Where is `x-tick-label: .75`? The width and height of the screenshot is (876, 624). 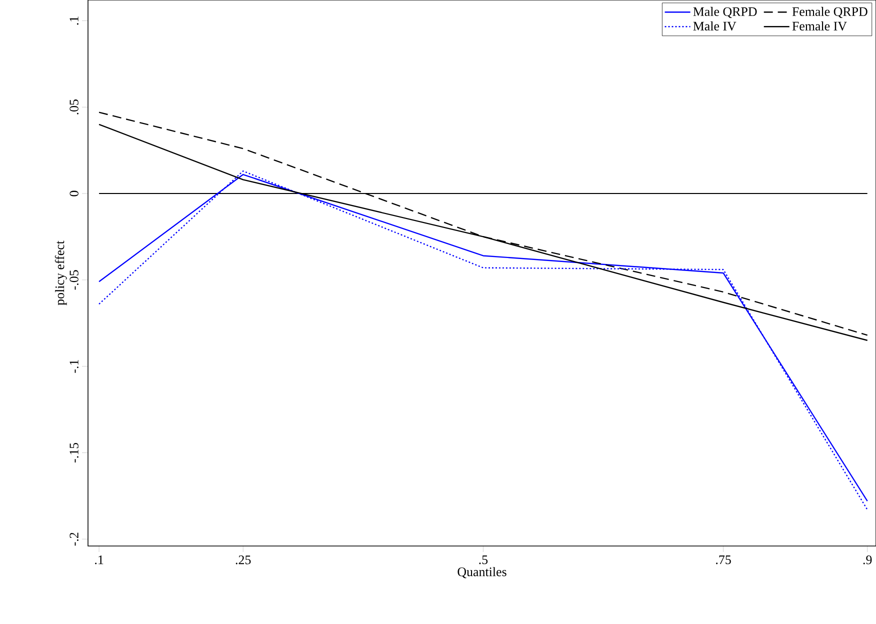 x-tick-label: .75 is located at coordinates (723, 560).